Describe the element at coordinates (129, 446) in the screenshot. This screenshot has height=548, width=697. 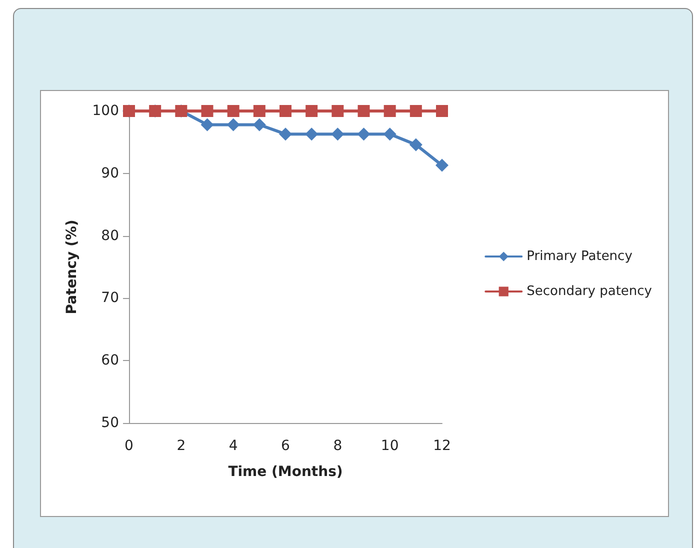
I see `x-tick-label: 0` at that location.